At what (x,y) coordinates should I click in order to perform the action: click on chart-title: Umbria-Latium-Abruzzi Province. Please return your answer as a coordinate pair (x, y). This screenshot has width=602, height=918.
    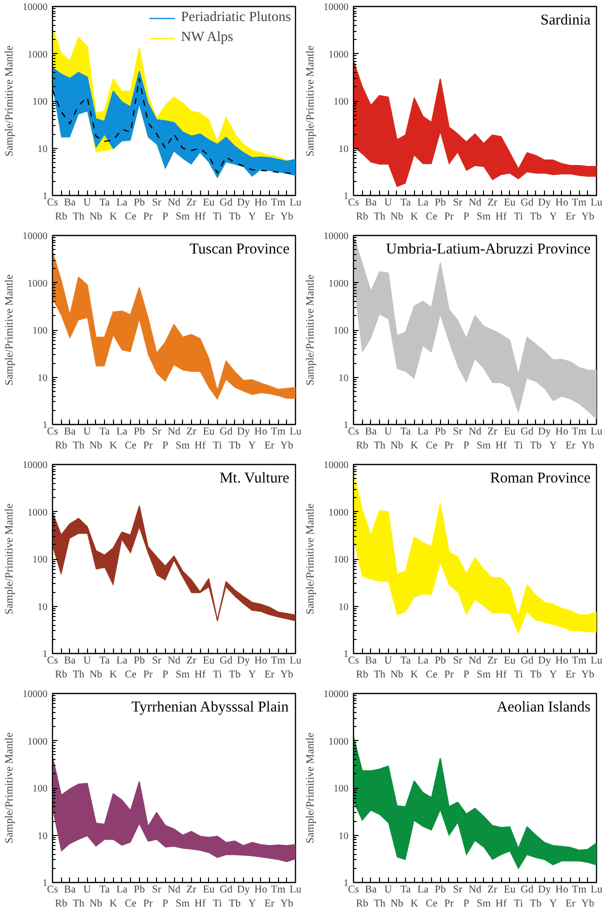
    Looking at the image, I should click on (488, 250).